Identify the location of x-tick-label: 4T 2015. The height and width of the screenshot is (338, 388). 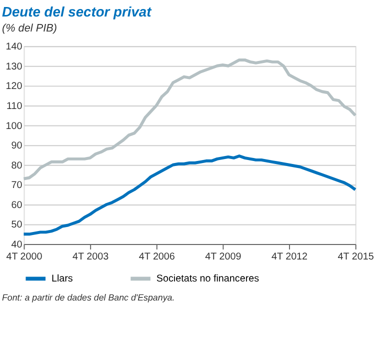
(356, 256).